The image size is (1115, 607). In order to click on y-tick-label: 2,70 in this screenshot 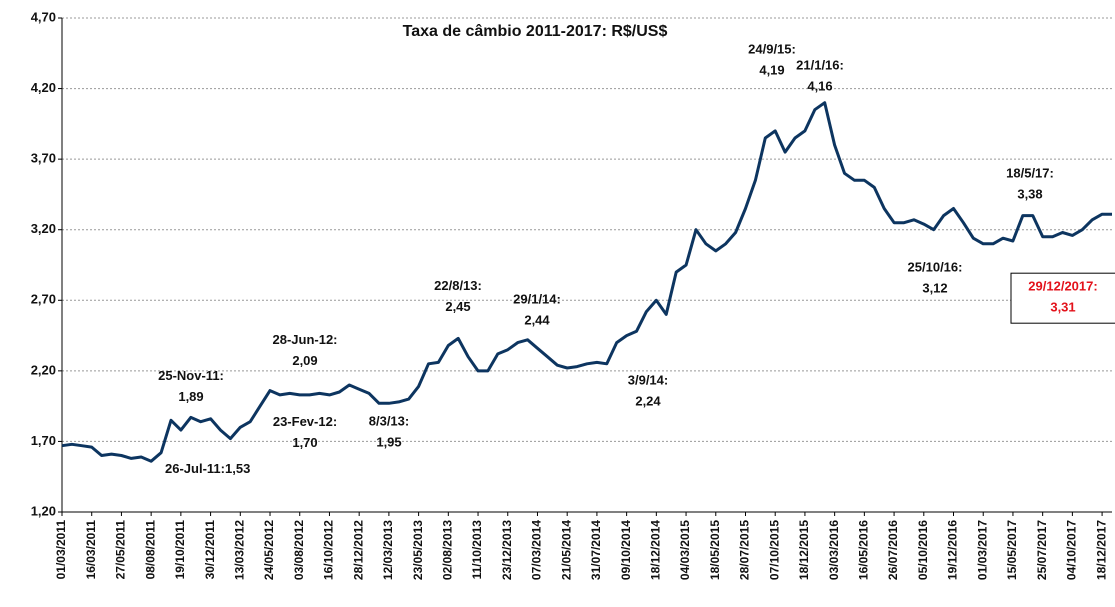, I will do `click(43, 299)`.